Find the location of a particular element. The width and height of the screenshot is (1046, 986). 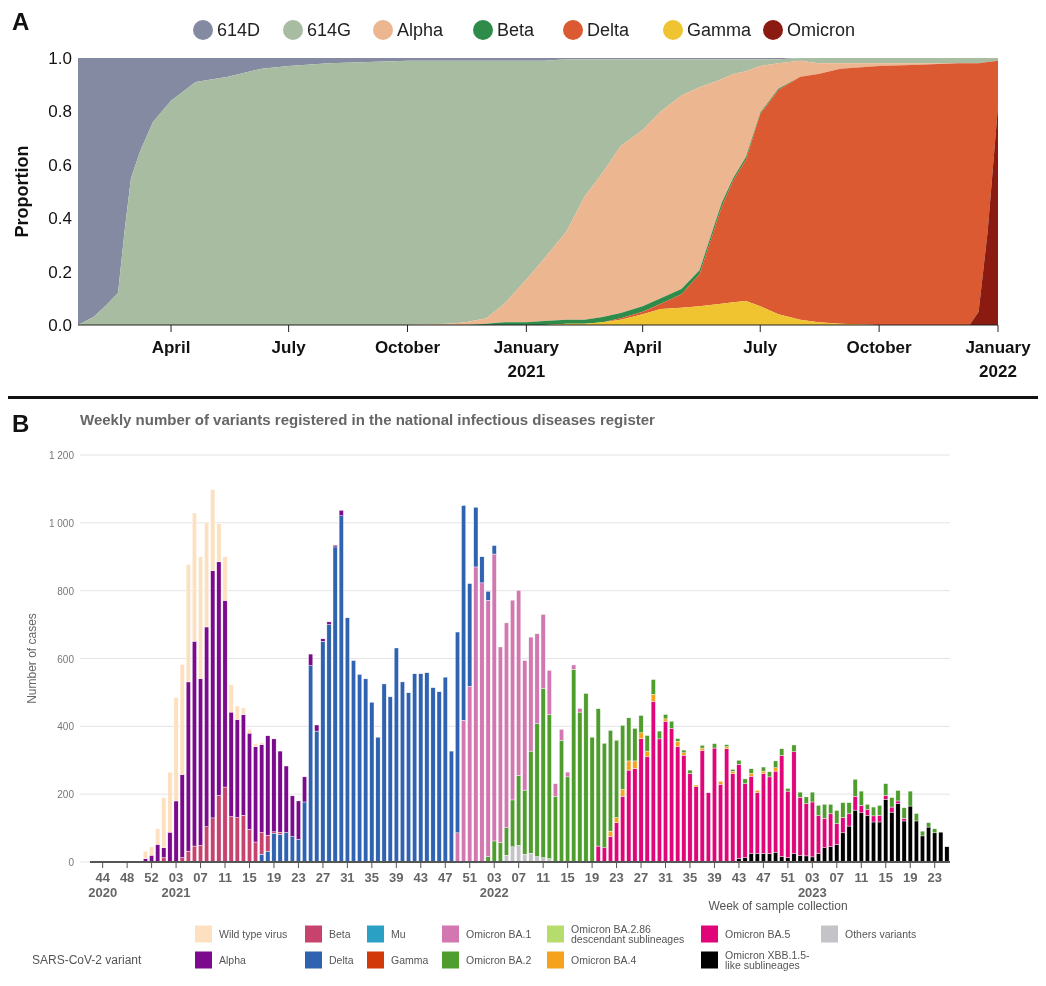

y-tick-label: 1 000 is located at coordinates (61, 523).